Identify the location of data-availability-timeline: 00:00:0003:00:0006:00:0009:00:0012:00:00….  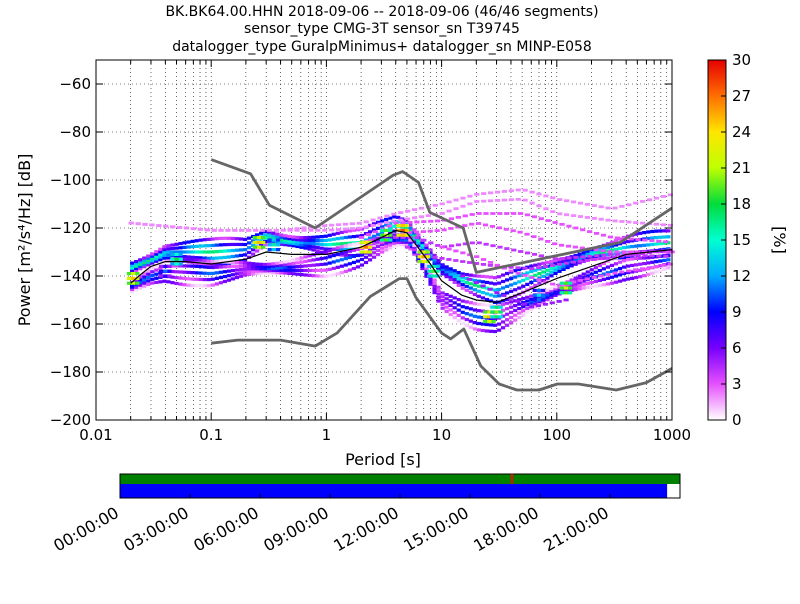
(365, 514).